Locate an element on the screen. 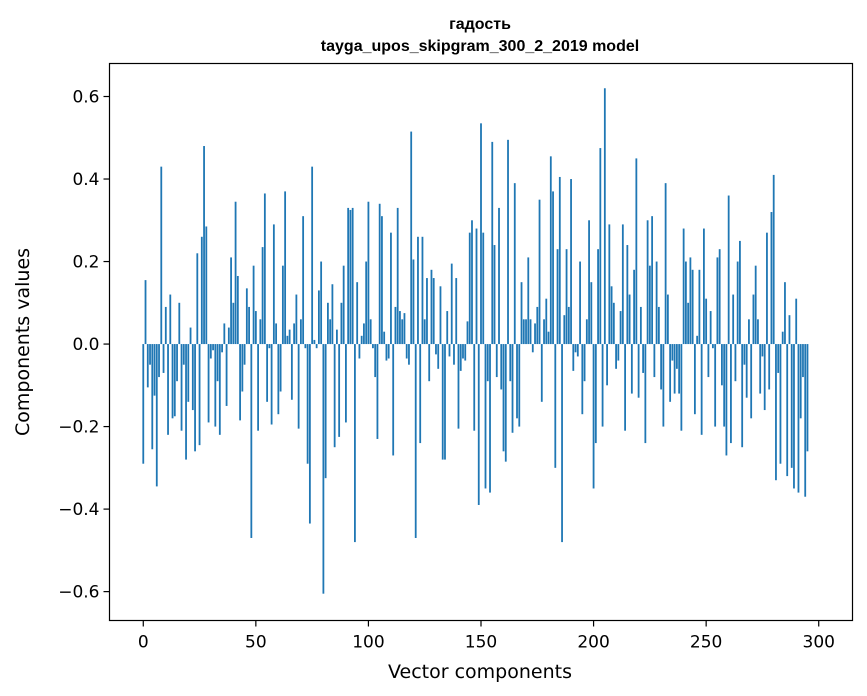 This screenshot has height=696, width=867. x-tick-label: 150 is located at coordinates (481, 643).